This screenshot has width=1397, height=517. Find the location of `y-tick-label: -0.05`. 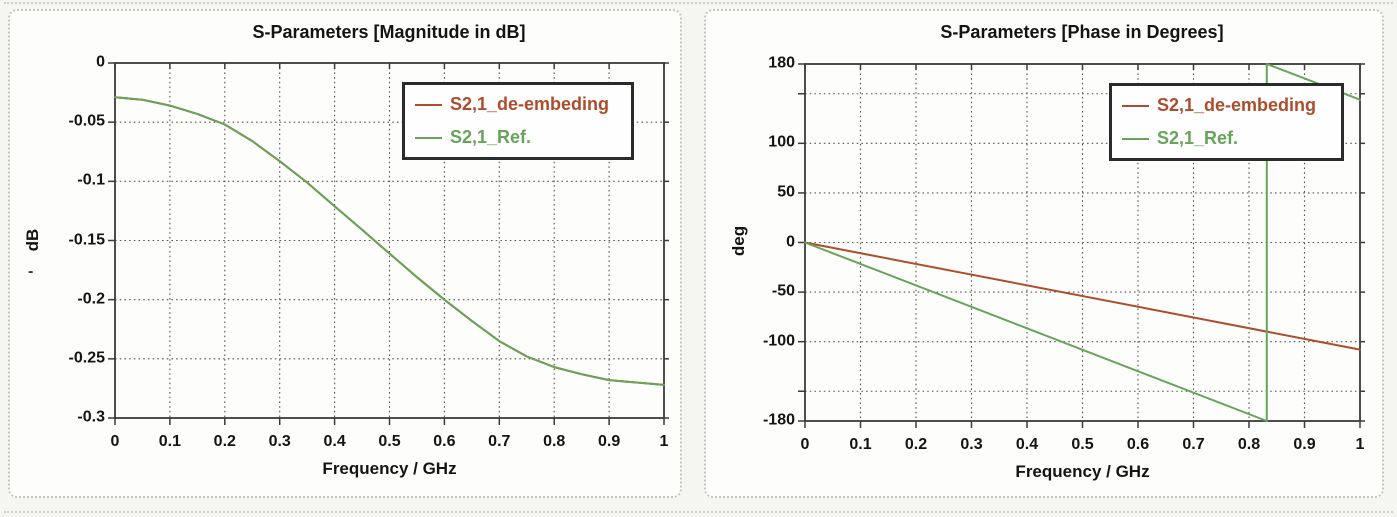

y-tick-label: -0.05 is located at coordinates (86, 121).